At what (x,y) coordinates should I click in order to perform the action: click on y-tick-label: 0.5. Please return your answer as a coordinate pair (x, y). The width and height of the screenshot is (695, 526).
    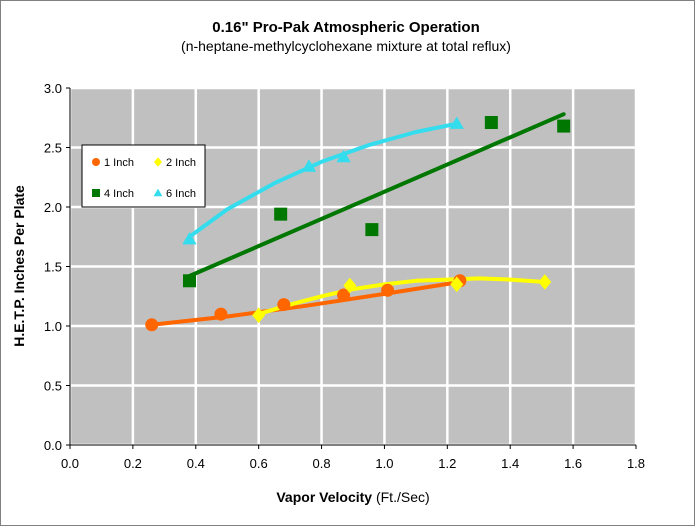
    Looking at the image, I should click on (53, 386).